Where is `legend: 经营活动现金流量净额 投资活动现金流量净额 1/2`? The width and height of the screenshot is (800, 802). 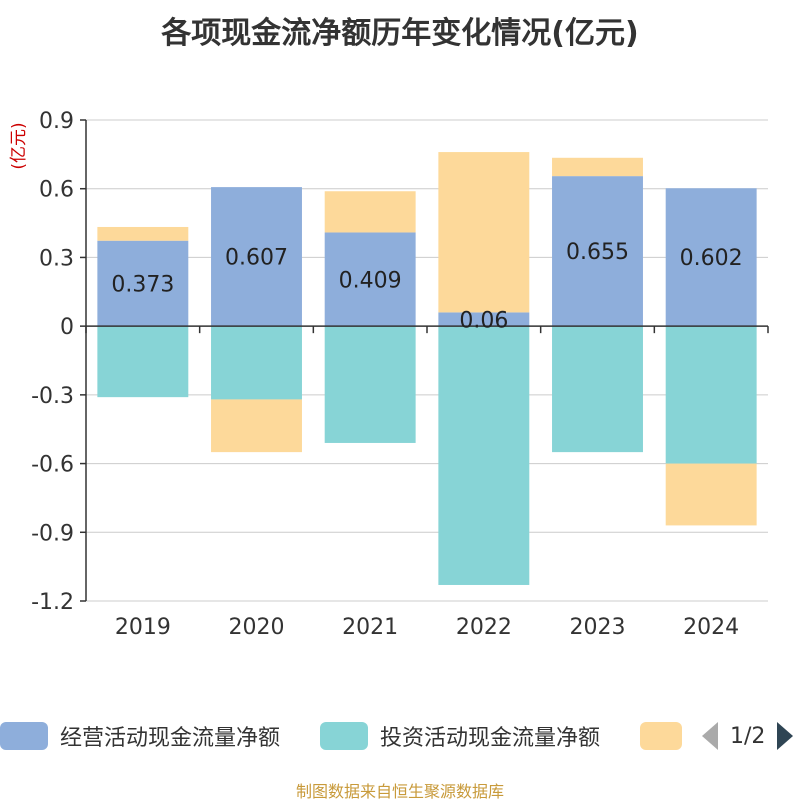
legend: 经营活动现金流量净额 投资活动现金流量净额 1/2 is located at coordinates (400, 736).